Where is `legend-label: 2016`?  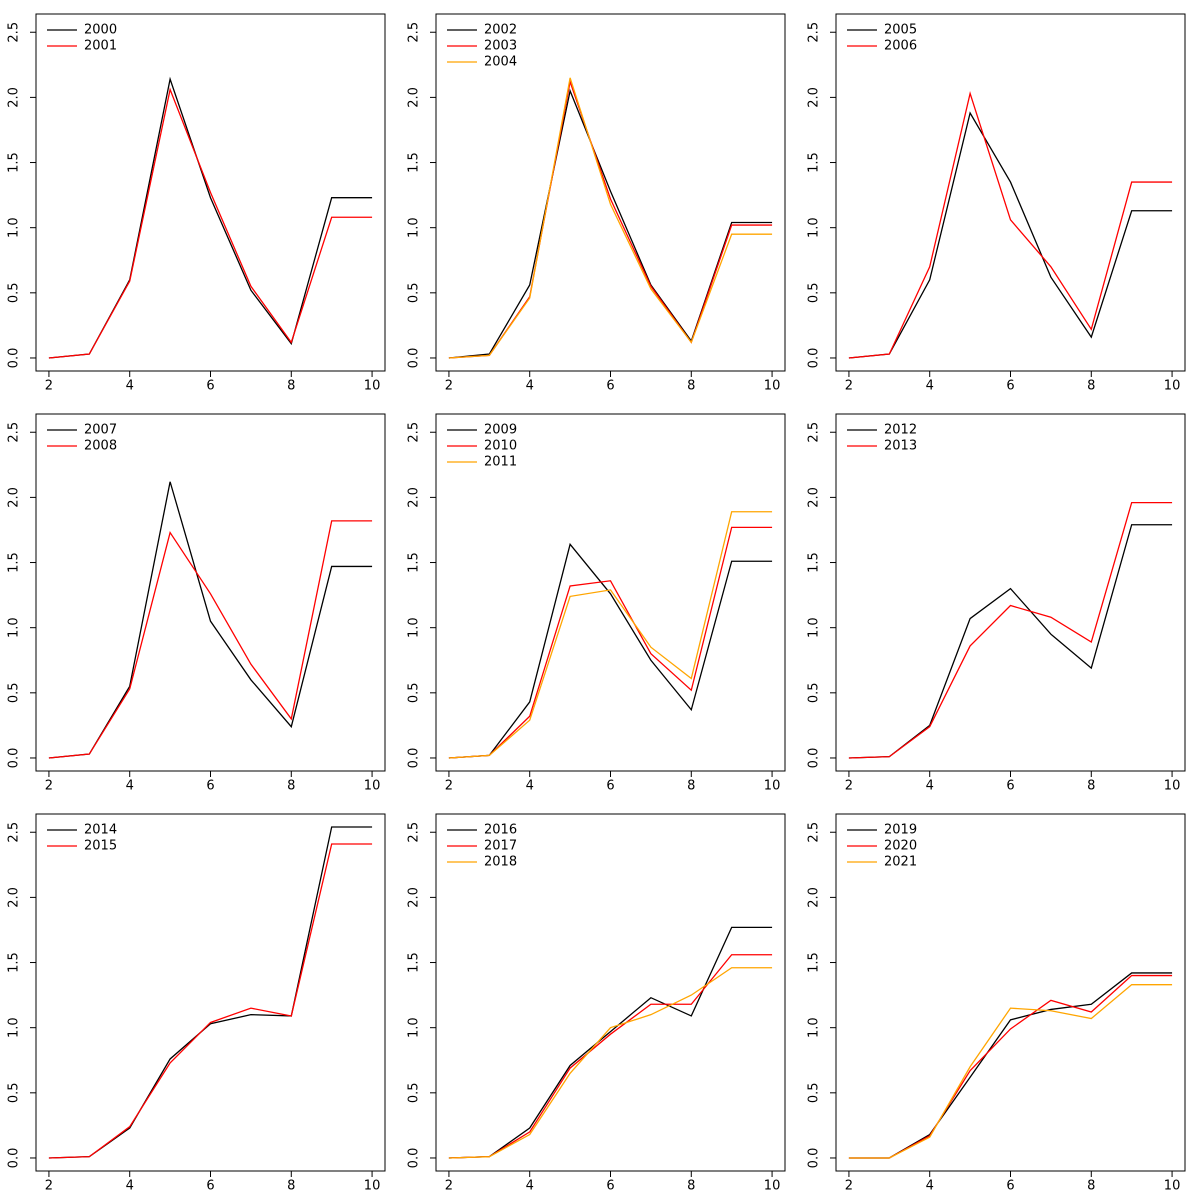
legend-label: 2016 is located at coordinates (500, 830).